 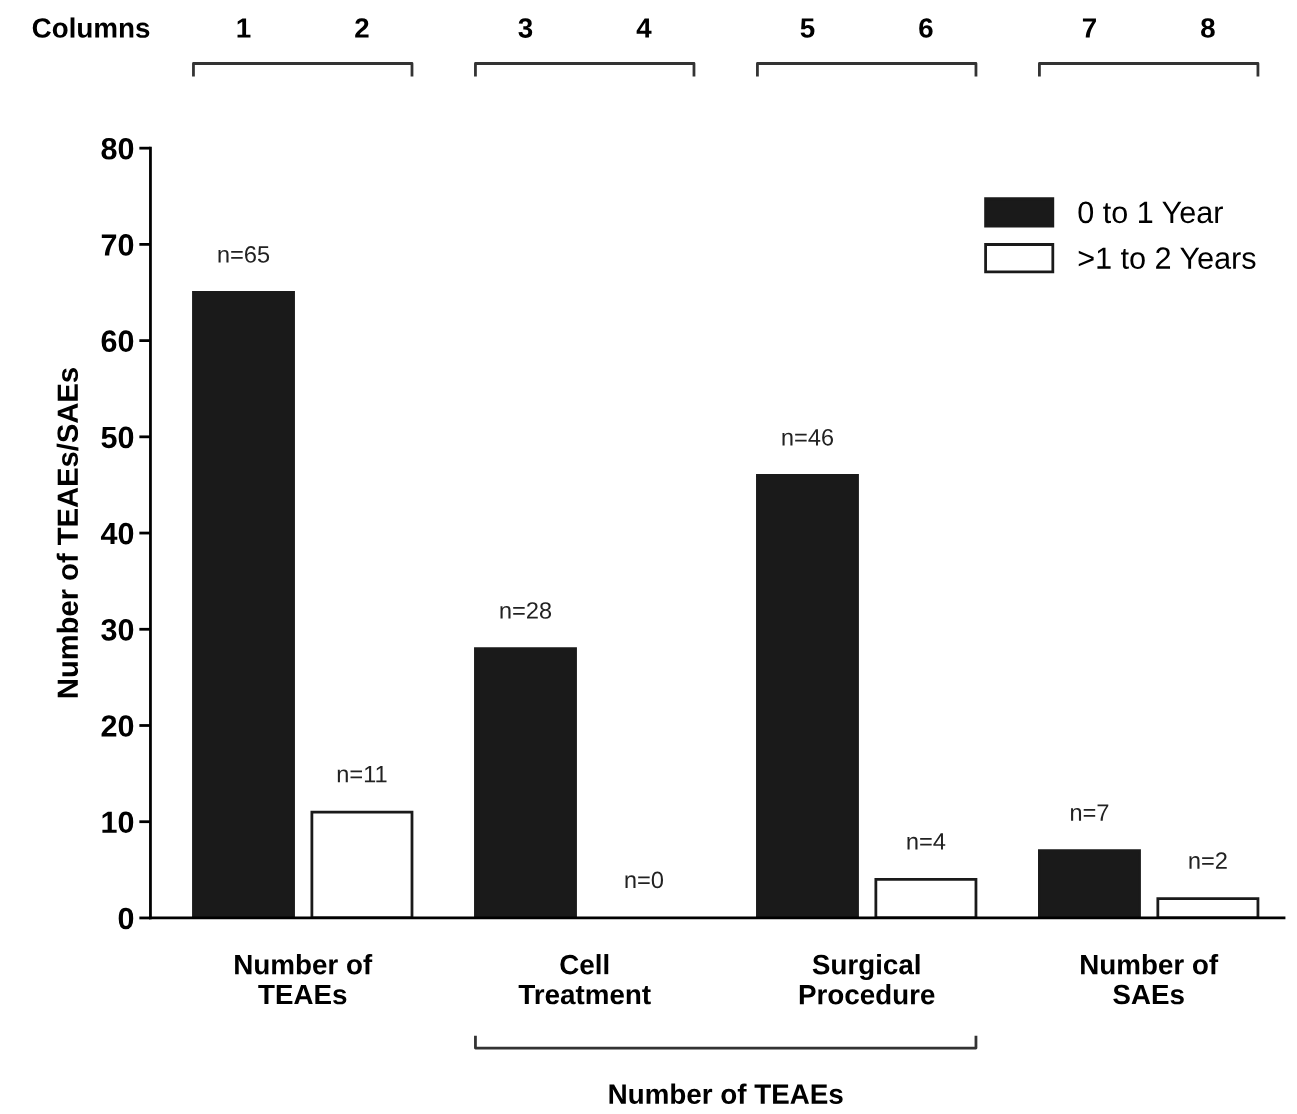 I want to click on y-axis-title: Number of TEAEs/SAEs, so click(x=67, y=533).